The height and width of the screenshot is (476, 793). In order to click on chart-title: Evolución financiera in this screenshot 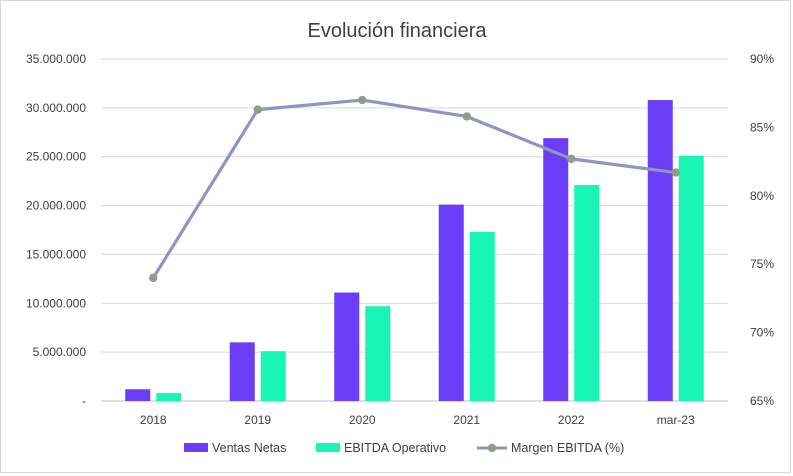, I will do `click(398, 31)`.